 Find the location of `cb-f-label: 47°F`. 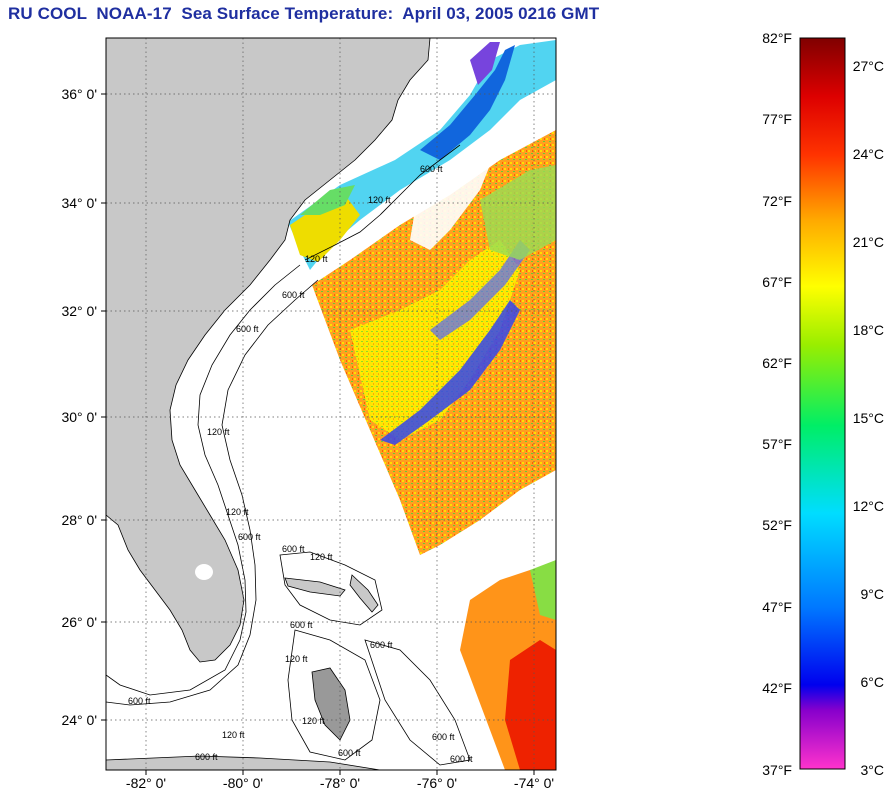

cb-f-label: 47°F is located at coordinates (777, 607).